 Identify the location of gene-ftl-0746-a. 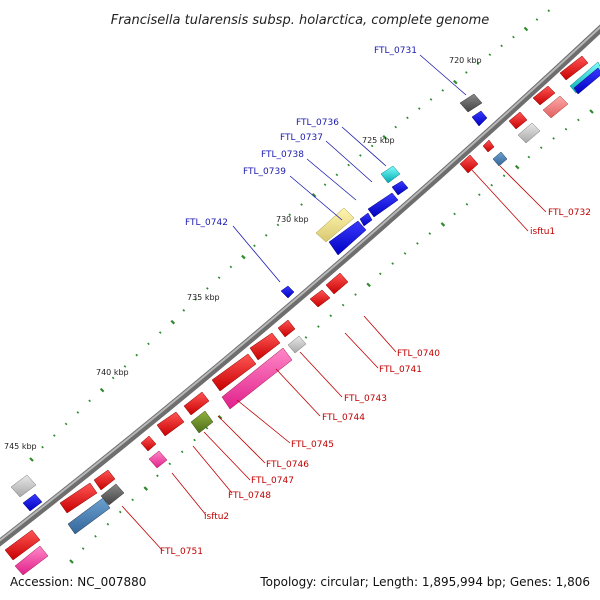
(196, 403).